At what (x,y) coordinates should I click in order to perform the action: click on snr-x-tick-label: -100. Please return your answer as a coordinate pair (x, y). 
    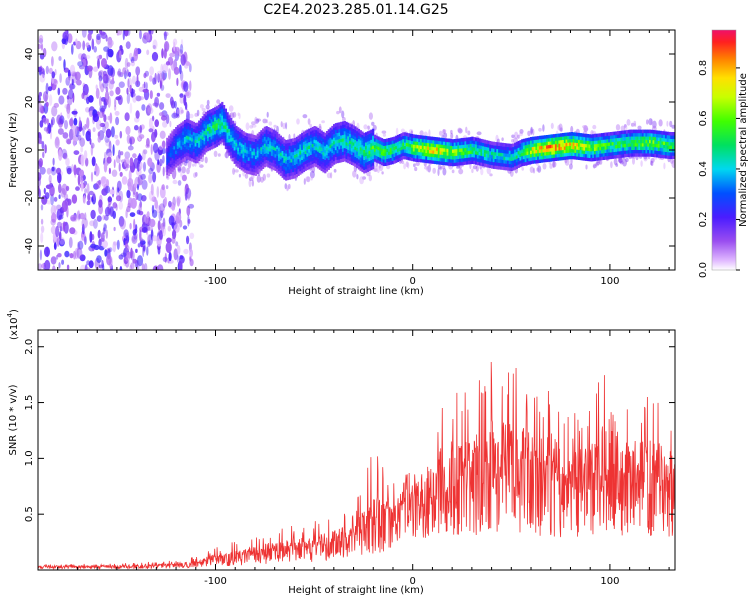
    Looking at the image, I should click on (215, 581).